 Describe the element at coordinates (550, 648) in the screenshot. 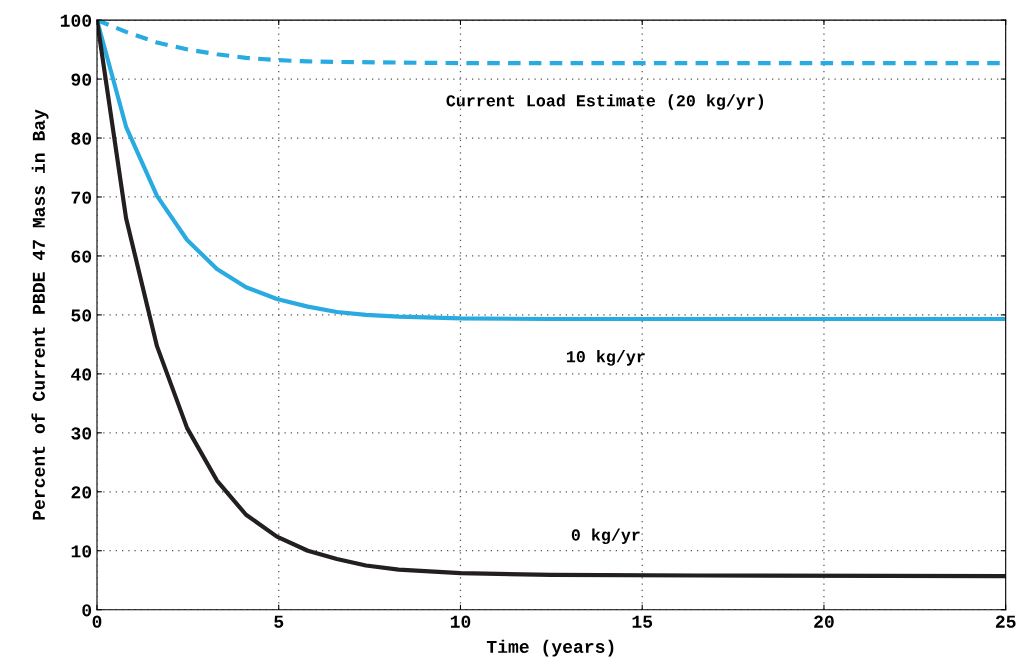

I see `x-axis-title: Time (years)` at that location.